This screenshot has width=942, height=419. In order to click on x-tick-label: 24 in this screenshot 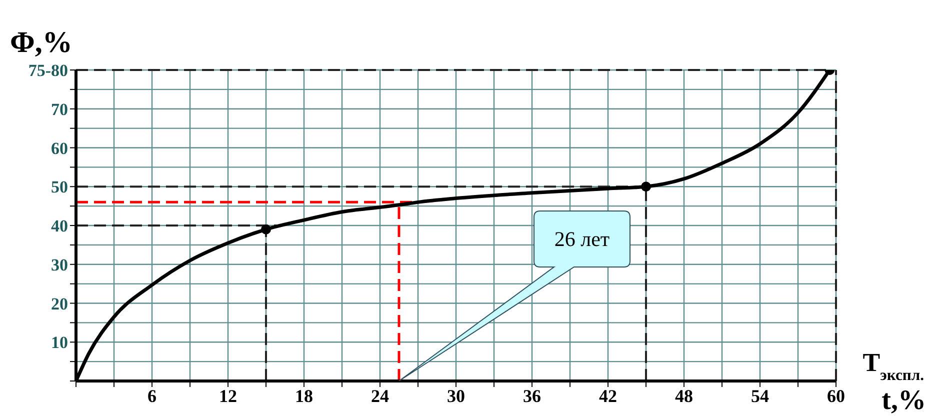, I will do `click(380, 396)`.